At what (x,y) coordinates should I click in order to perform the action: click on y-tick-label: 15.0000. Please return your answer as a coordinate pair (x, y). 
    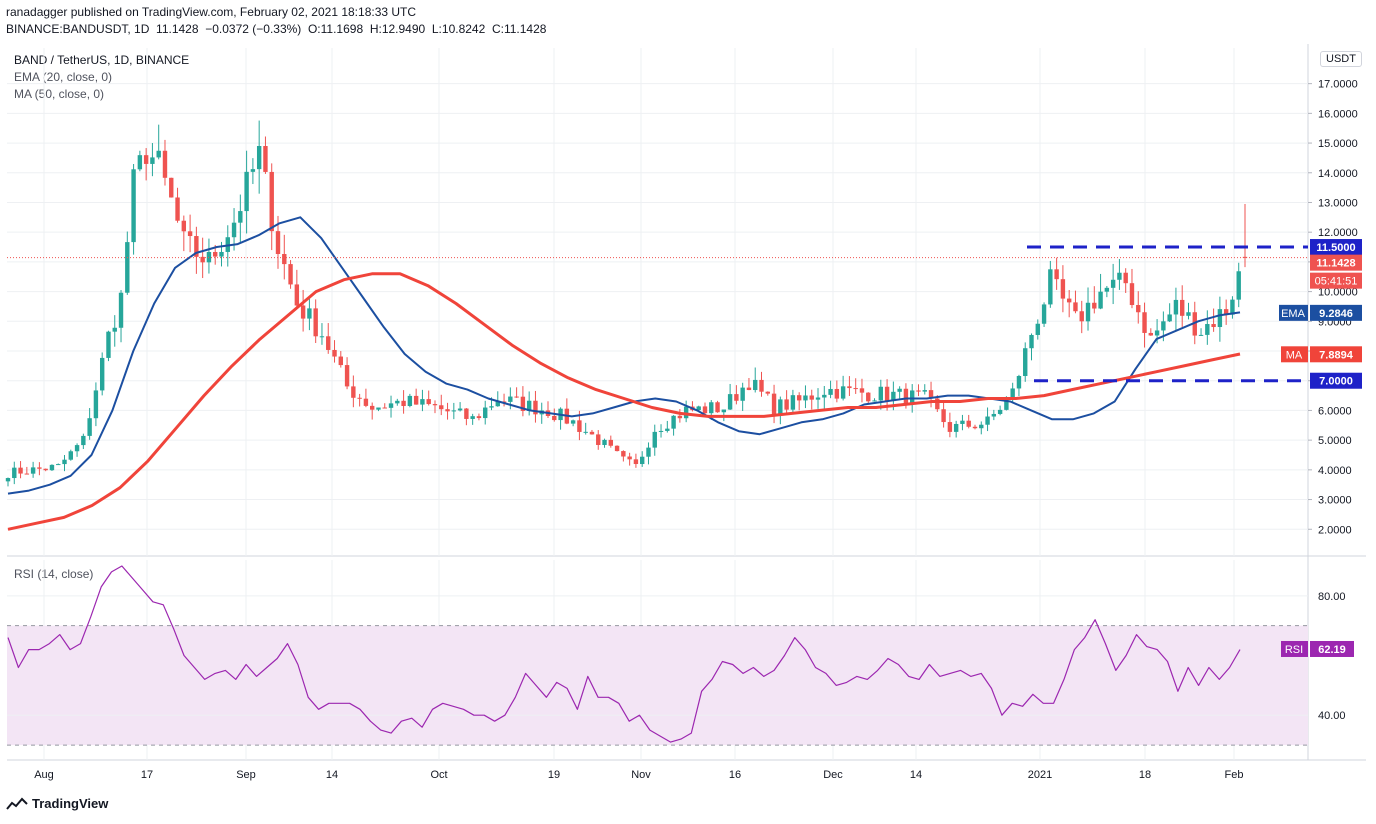
    Looking at the image, I should click on (1338, 144).